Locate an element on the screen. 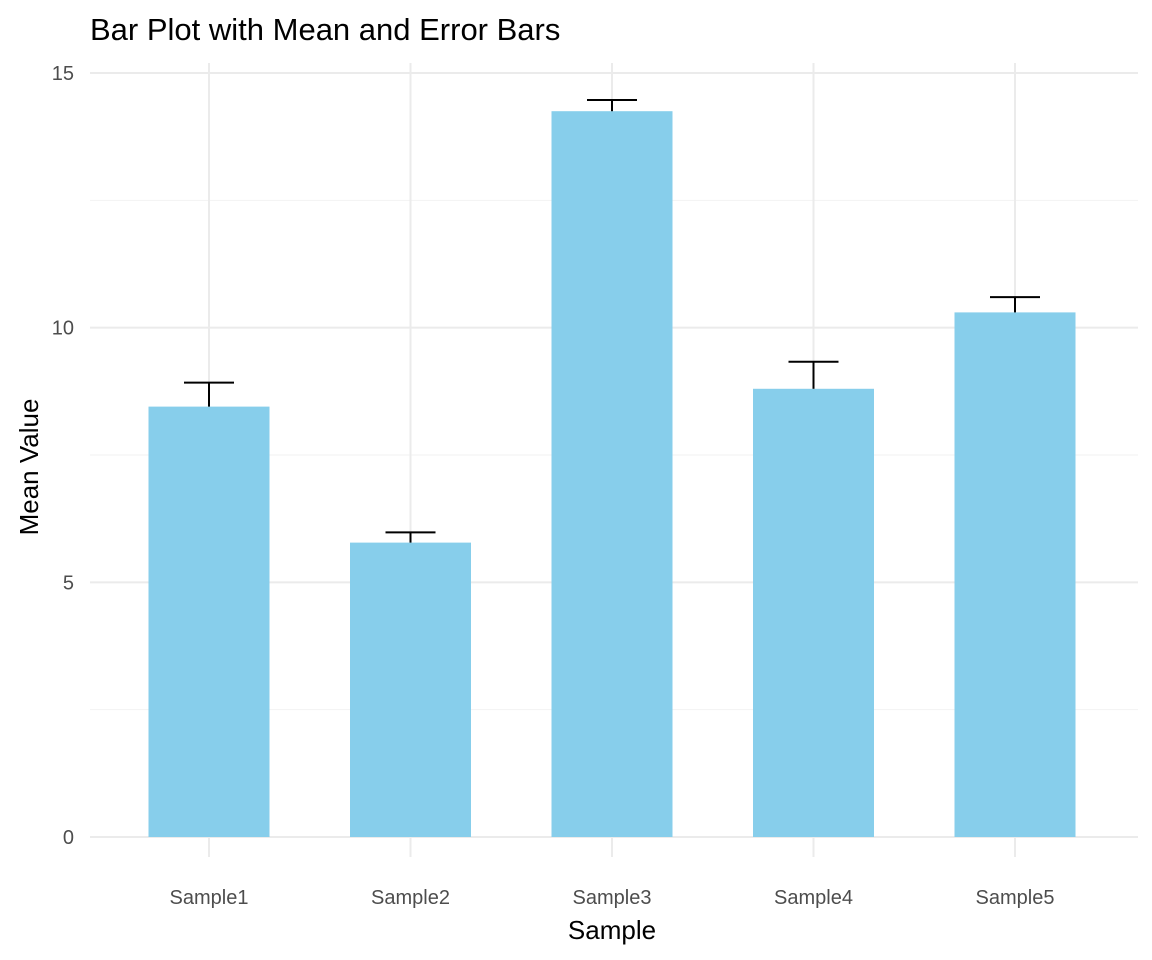 The image size is (1152, 960). error-bar-sample5 is located at coordinates (1015, 304).